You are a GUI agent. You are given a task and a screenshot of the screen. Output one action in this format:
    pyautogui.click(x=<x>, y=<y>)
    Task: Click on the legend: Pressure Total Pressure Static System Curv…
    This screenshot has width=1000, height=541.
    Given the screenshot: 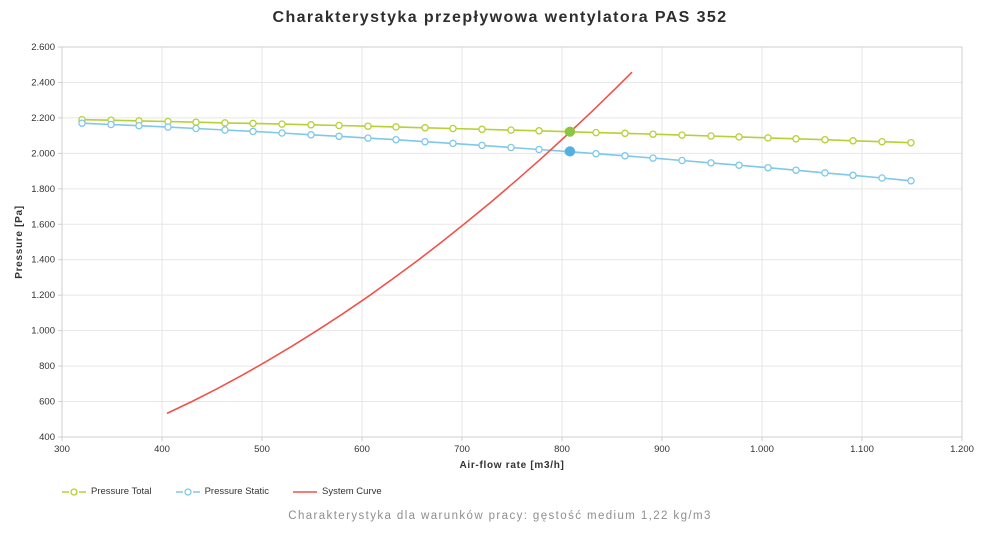 What is the action you would take?
    pyautogui.click(x=222, y=491)
    